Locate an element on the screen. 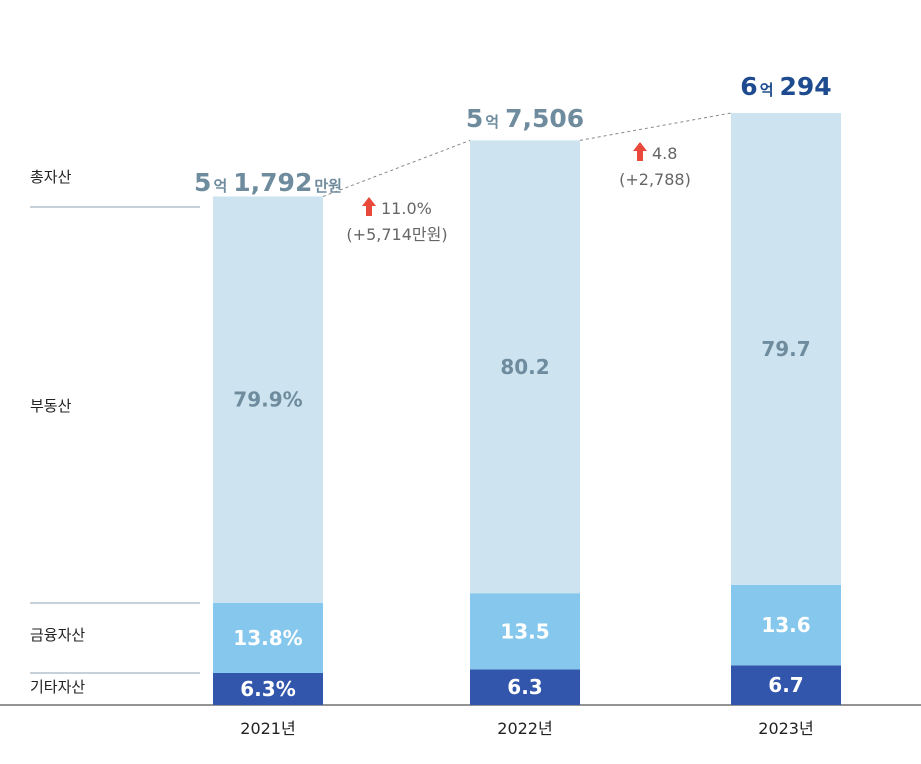 This screenshot has width=921, height=764. bar-value-label: 6.3% is located at coordinates (267, 689).